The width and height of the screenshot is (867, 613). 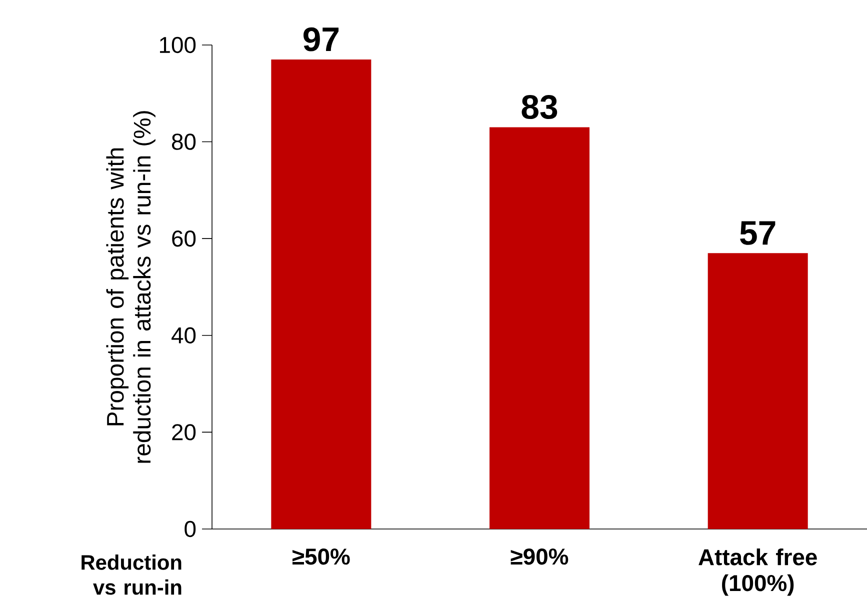 I want to click on y-tick-label: 60, so click(x=184, y=238).